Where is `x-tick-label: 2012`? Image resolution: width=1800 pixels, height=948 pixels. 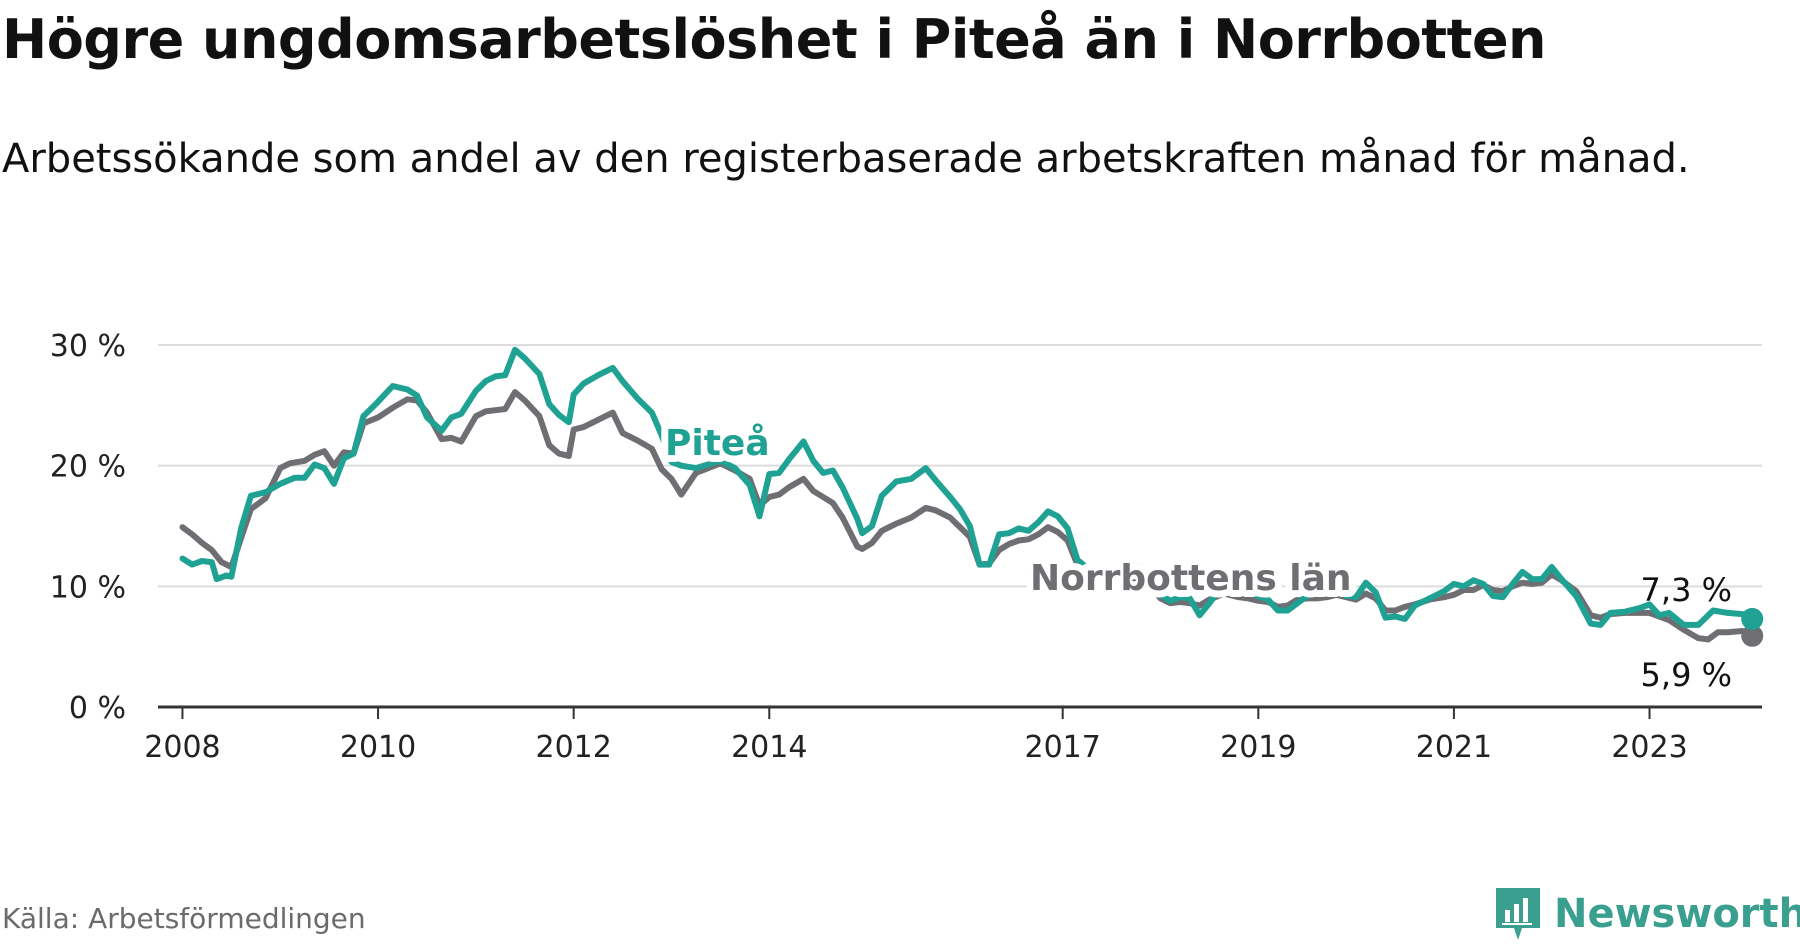
x-tick-label: 2012 is located at coordinates (573, 747).